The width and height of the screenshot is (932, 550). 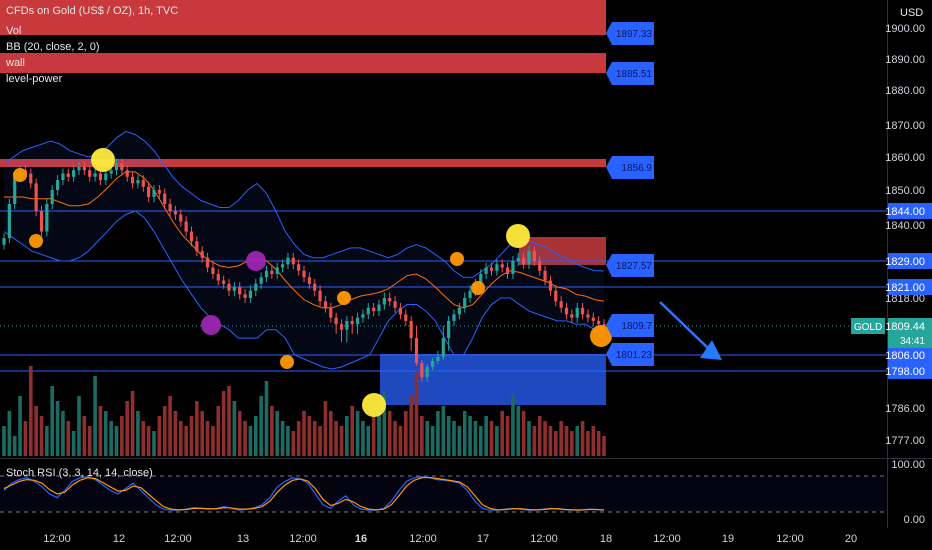 What do you see at coordinates (905, 158) in the screenshot?
I see `y-tick-label: 1860.00` at bounding box center [905, 158].